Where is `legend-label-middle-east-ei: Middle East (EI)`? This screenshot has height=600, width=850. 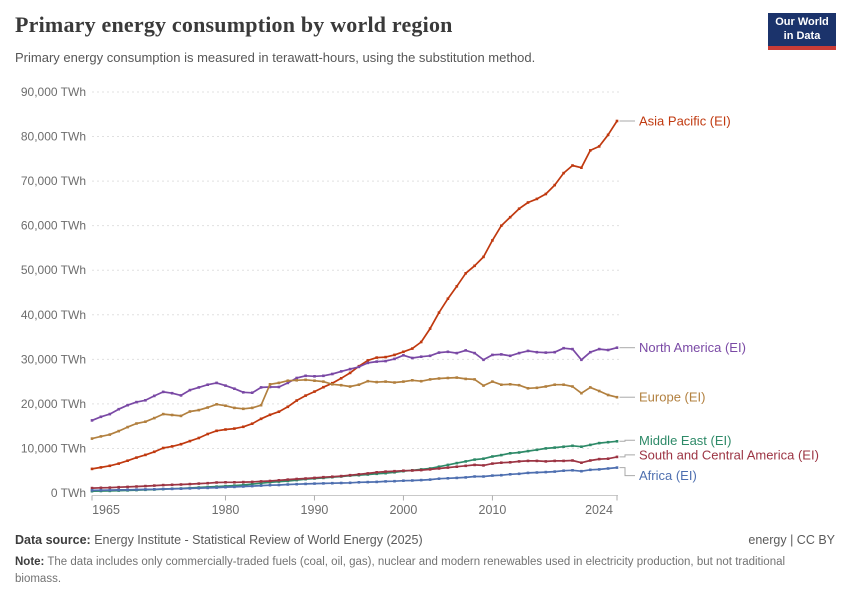
legend-label-middle-east-ei: Middle East (EI) is located at coordinates (685, 440).